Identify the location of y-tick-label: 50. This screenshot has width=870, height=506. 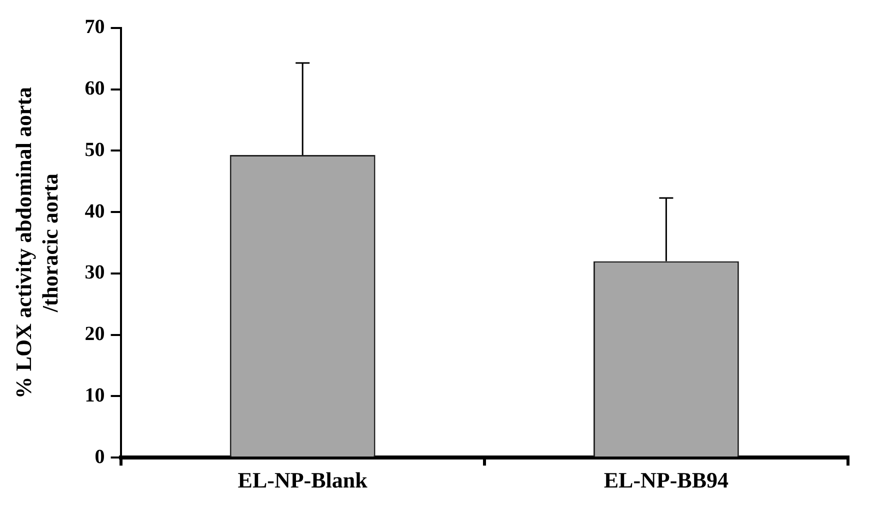
(94, 149).